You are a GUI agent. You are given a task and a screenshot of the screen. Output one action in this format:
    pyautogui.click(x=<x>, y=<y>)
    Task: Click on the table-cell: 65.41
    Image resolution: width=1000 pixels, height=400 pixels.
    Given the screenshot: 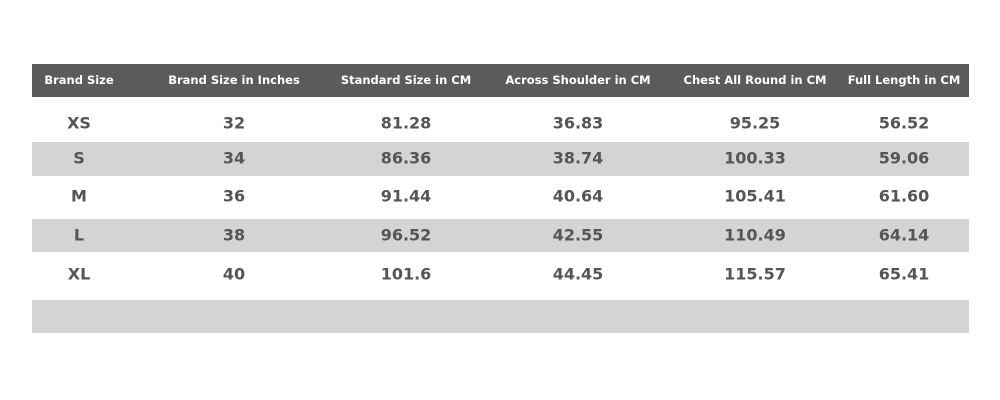 What is the action you would take?
    pyautogui.click(x=904, y=274)
    